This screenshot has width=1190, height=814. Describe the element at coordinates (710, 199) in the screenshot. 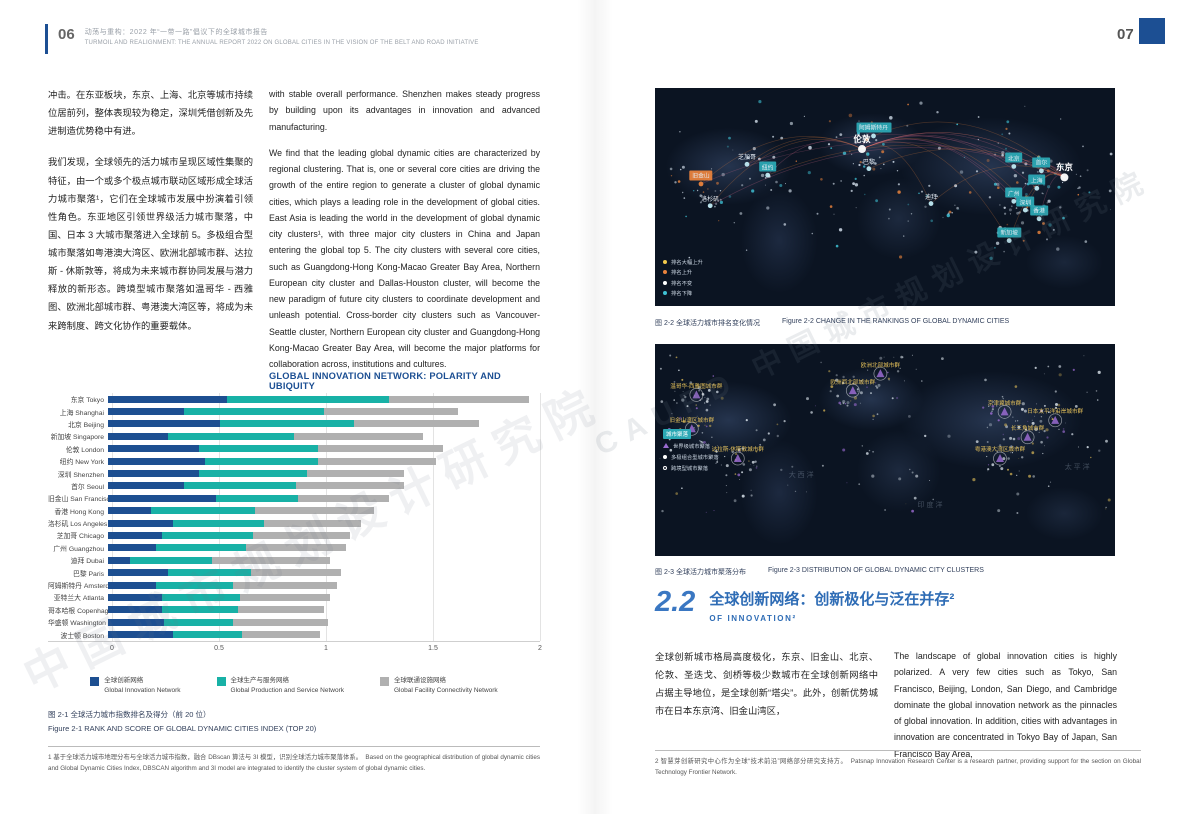

I see `map-city-label: 洛杉矶` at that location.